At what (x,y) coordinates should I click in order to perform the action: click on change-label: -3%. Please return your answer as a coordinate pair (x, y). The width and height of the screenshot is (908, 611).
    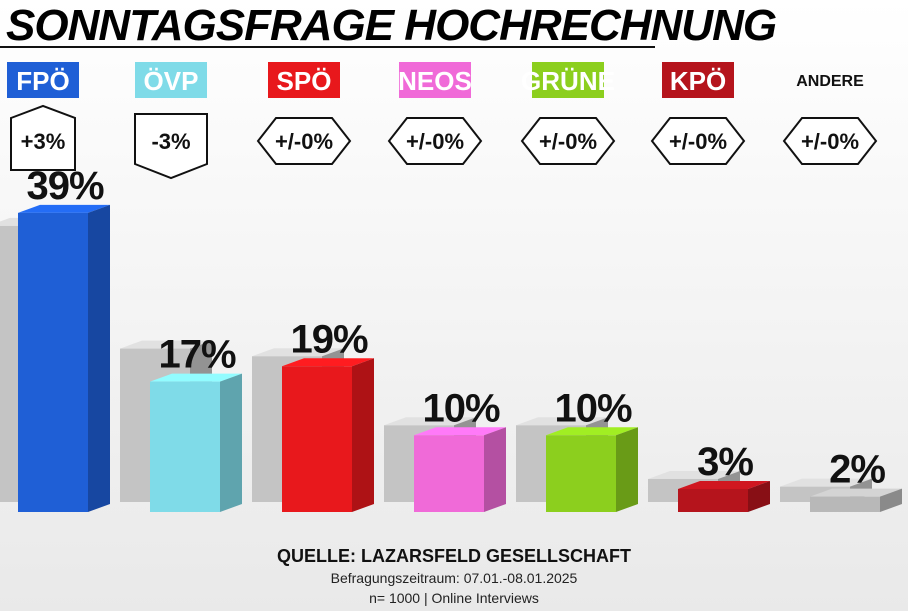
    Looking at the image, I should click on (170, 141).